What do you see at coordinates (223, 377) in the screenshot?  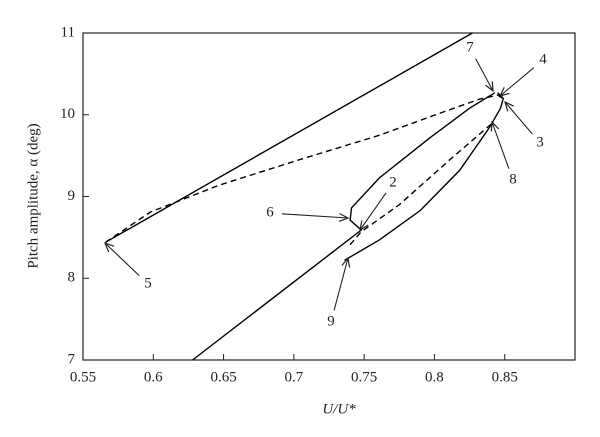 I see `x-tick-label: 0.65` at bounding box center [223, 377].